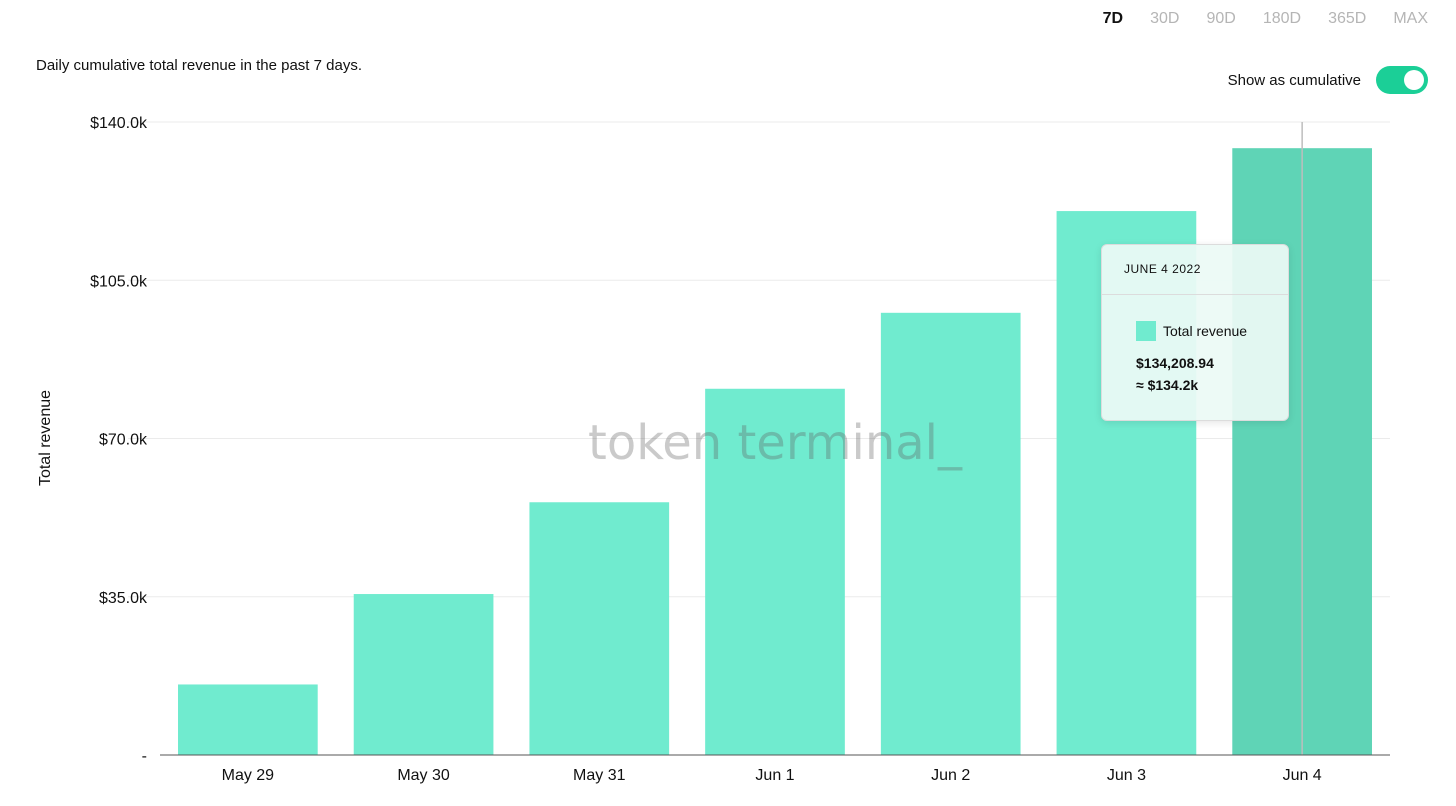 The image size is (1456, 806). What do you see at coordinates (1221, 18) in the screenshot?
I see `range-tab-90d: 90D` at bounding box center [1221, 18].